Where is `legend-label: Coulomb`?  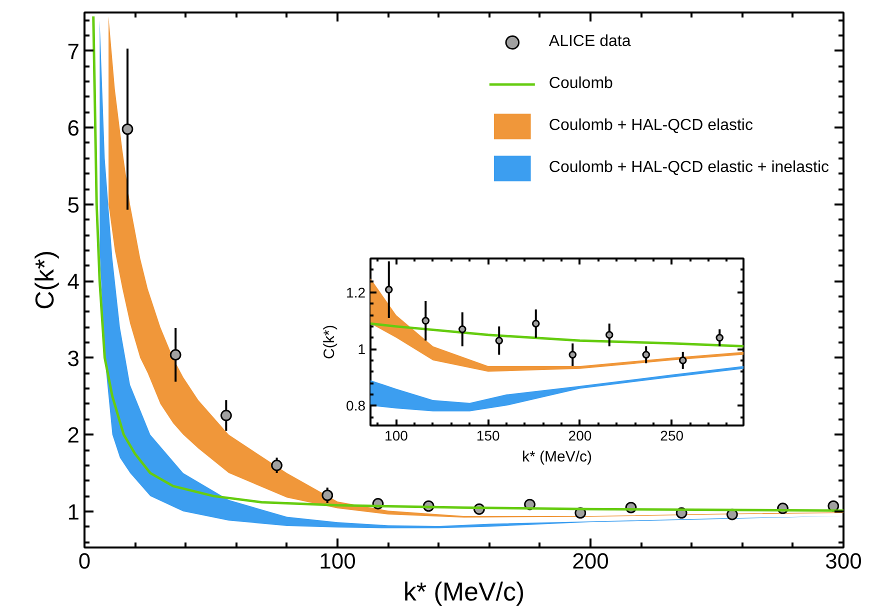 legend-label: Coulomb is located at coordinates (580, 84).